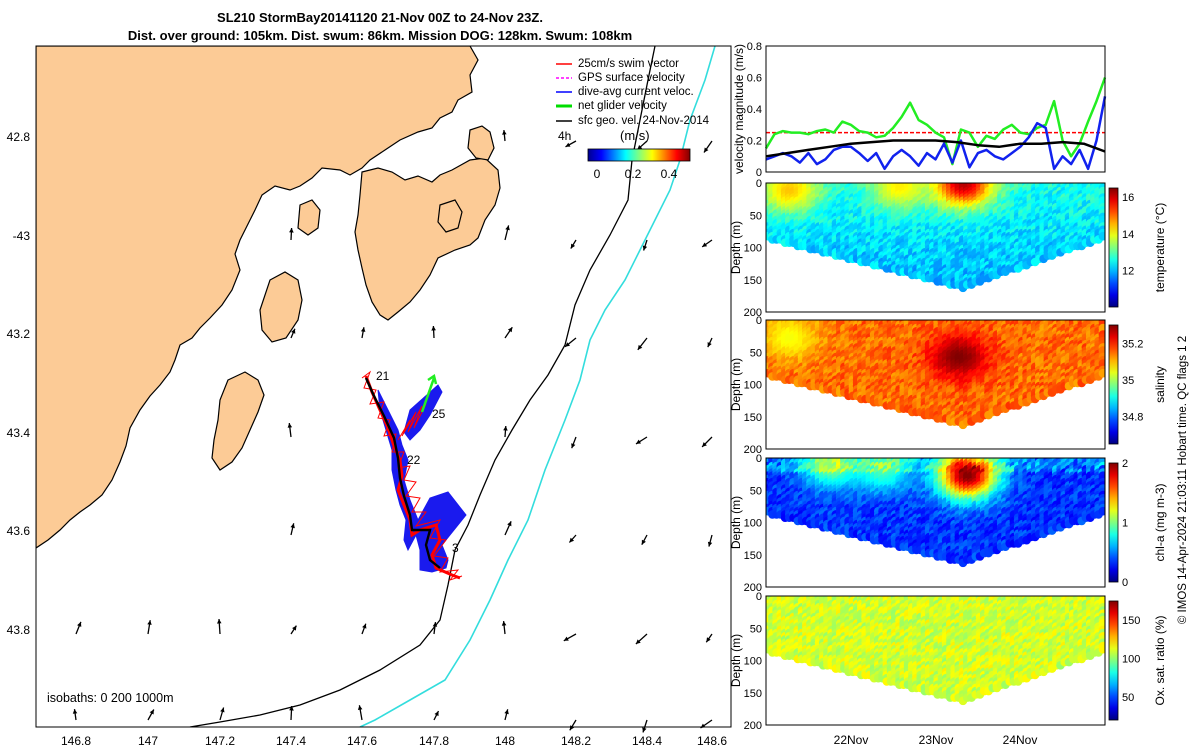  I want to click on map-x-tick: 147, so click(148, 741).